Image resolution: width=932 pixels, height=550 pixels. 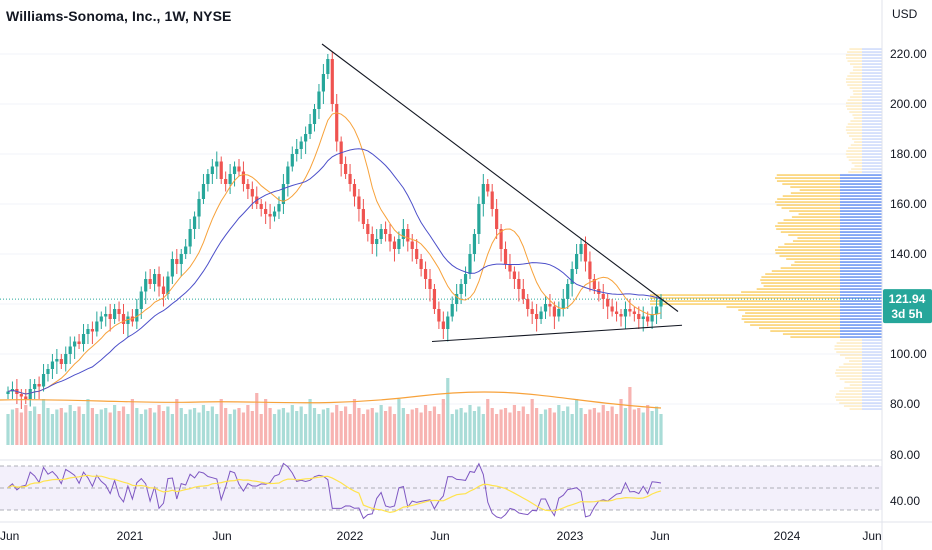 I want to click on time-tick-label: 2022, so click(x=350, y=536).